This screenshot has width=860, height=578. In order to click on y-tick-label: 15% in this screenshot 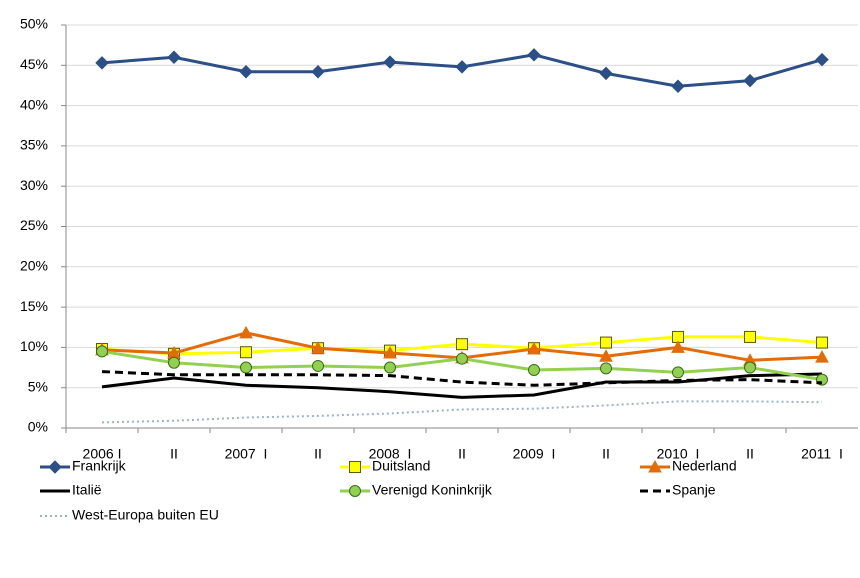, I will do `click(34, 306)`.